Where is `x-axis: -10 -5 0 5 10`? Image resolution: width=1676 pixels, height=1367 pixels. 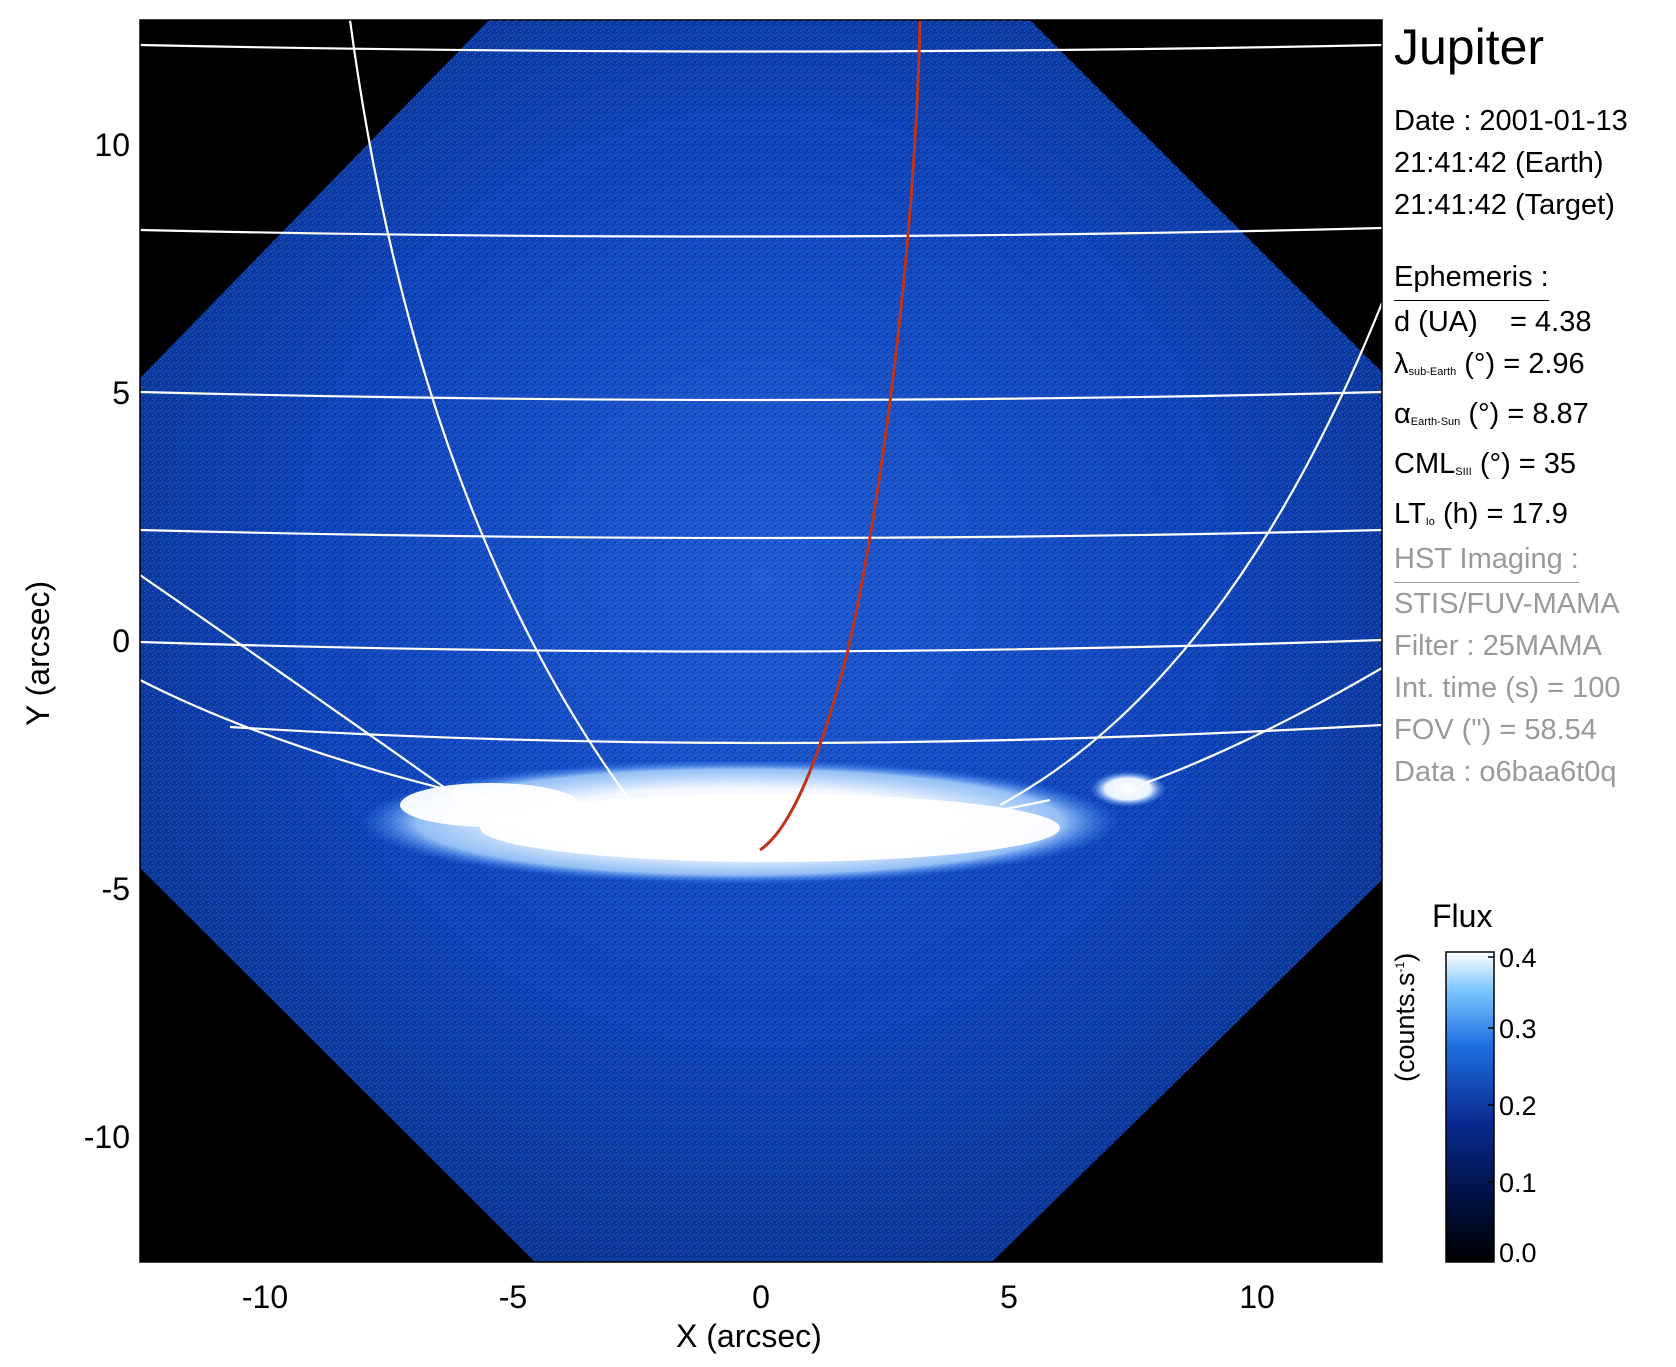 x-axis: -10 -5 0 5 10 is located at coordinates (758, 1297).